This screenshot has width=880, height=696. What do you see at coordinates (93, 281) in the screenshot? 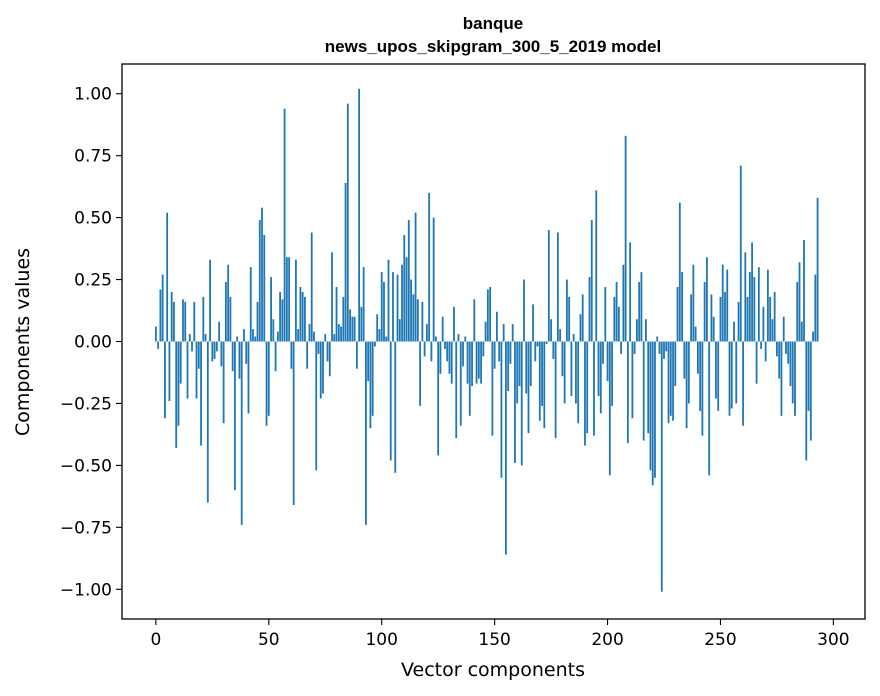
I see `y-tick-label: 0.25` at bounding box center [93, 281].